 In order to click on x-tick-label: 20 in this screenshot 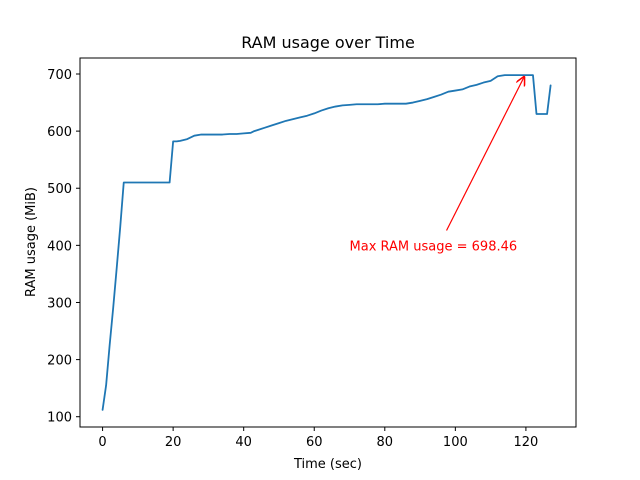, I will do `click(173, 442)`.